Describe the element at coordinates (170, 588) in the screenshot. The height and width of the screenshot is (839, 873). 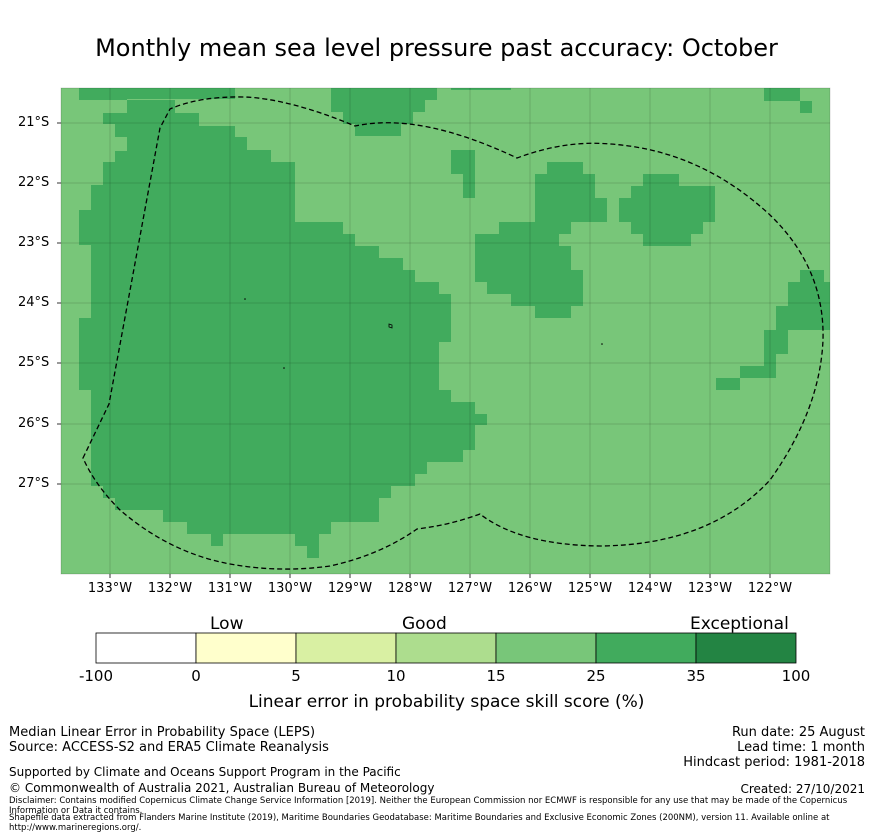
I see `lon-label: 132°W` at that location.